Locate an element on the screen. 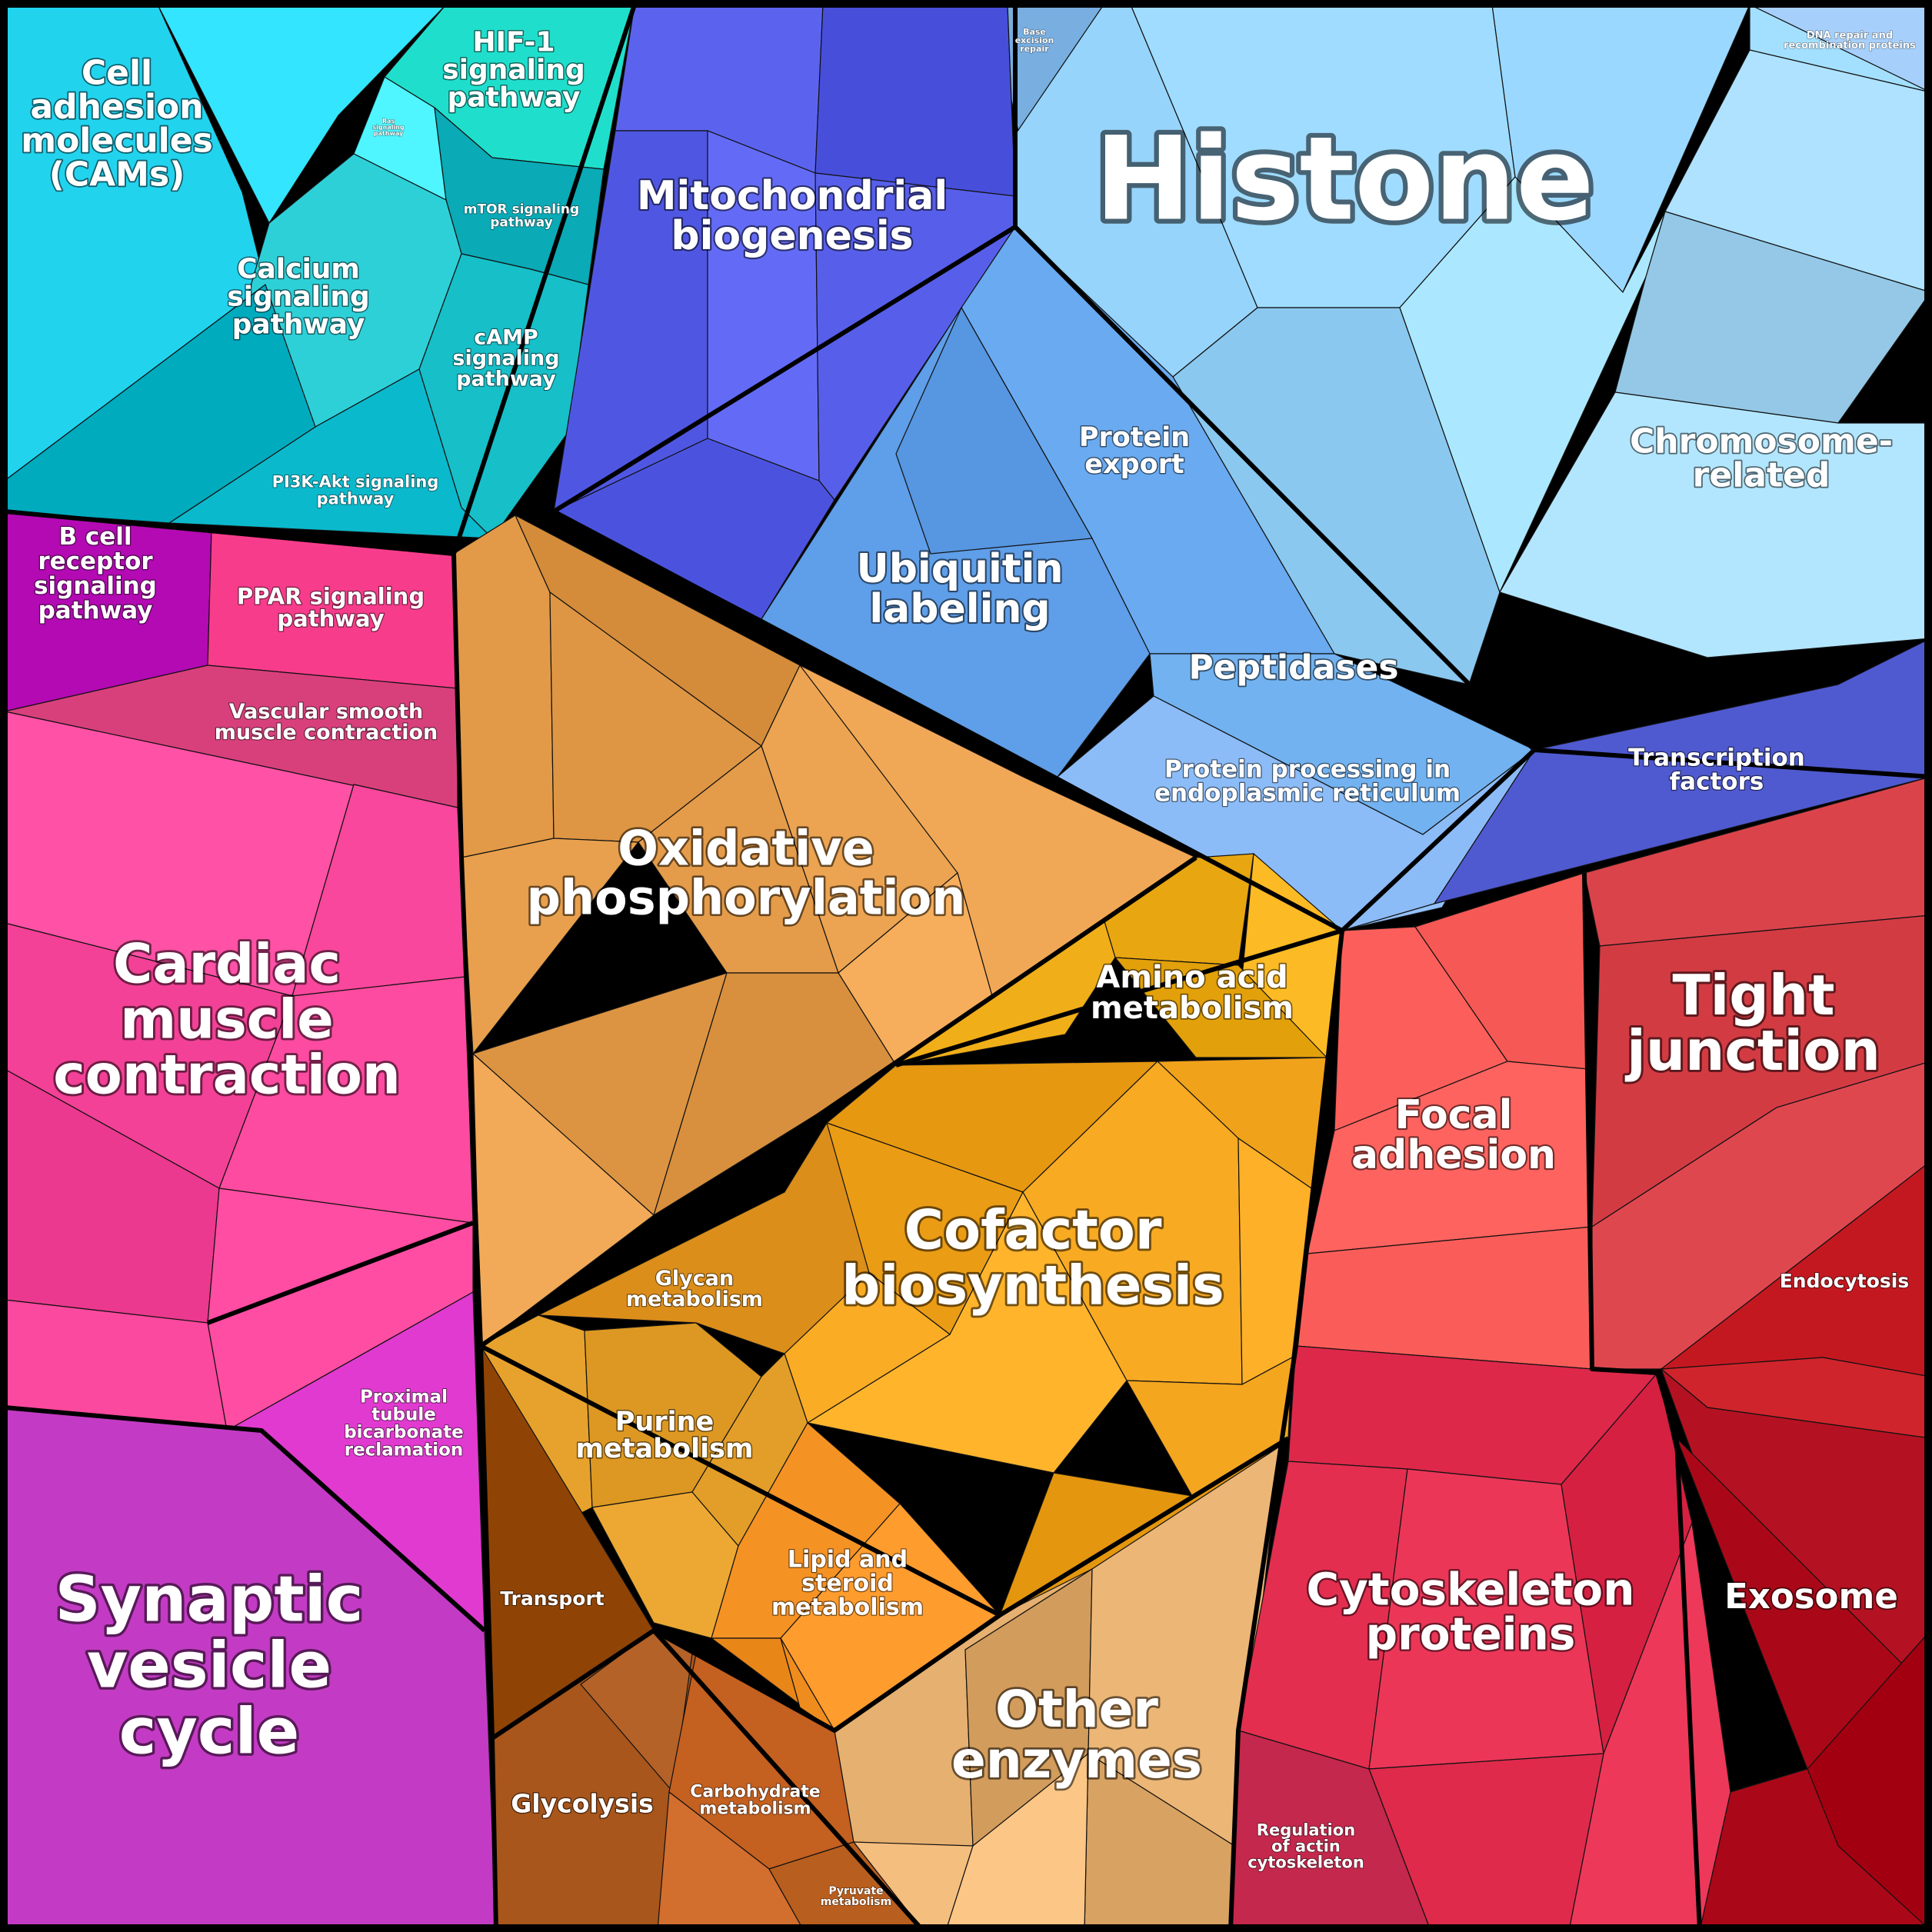 This screenshot has width=1932, height=1932. label-glycan-line: metabolism is located at coordinates (694, 1299).